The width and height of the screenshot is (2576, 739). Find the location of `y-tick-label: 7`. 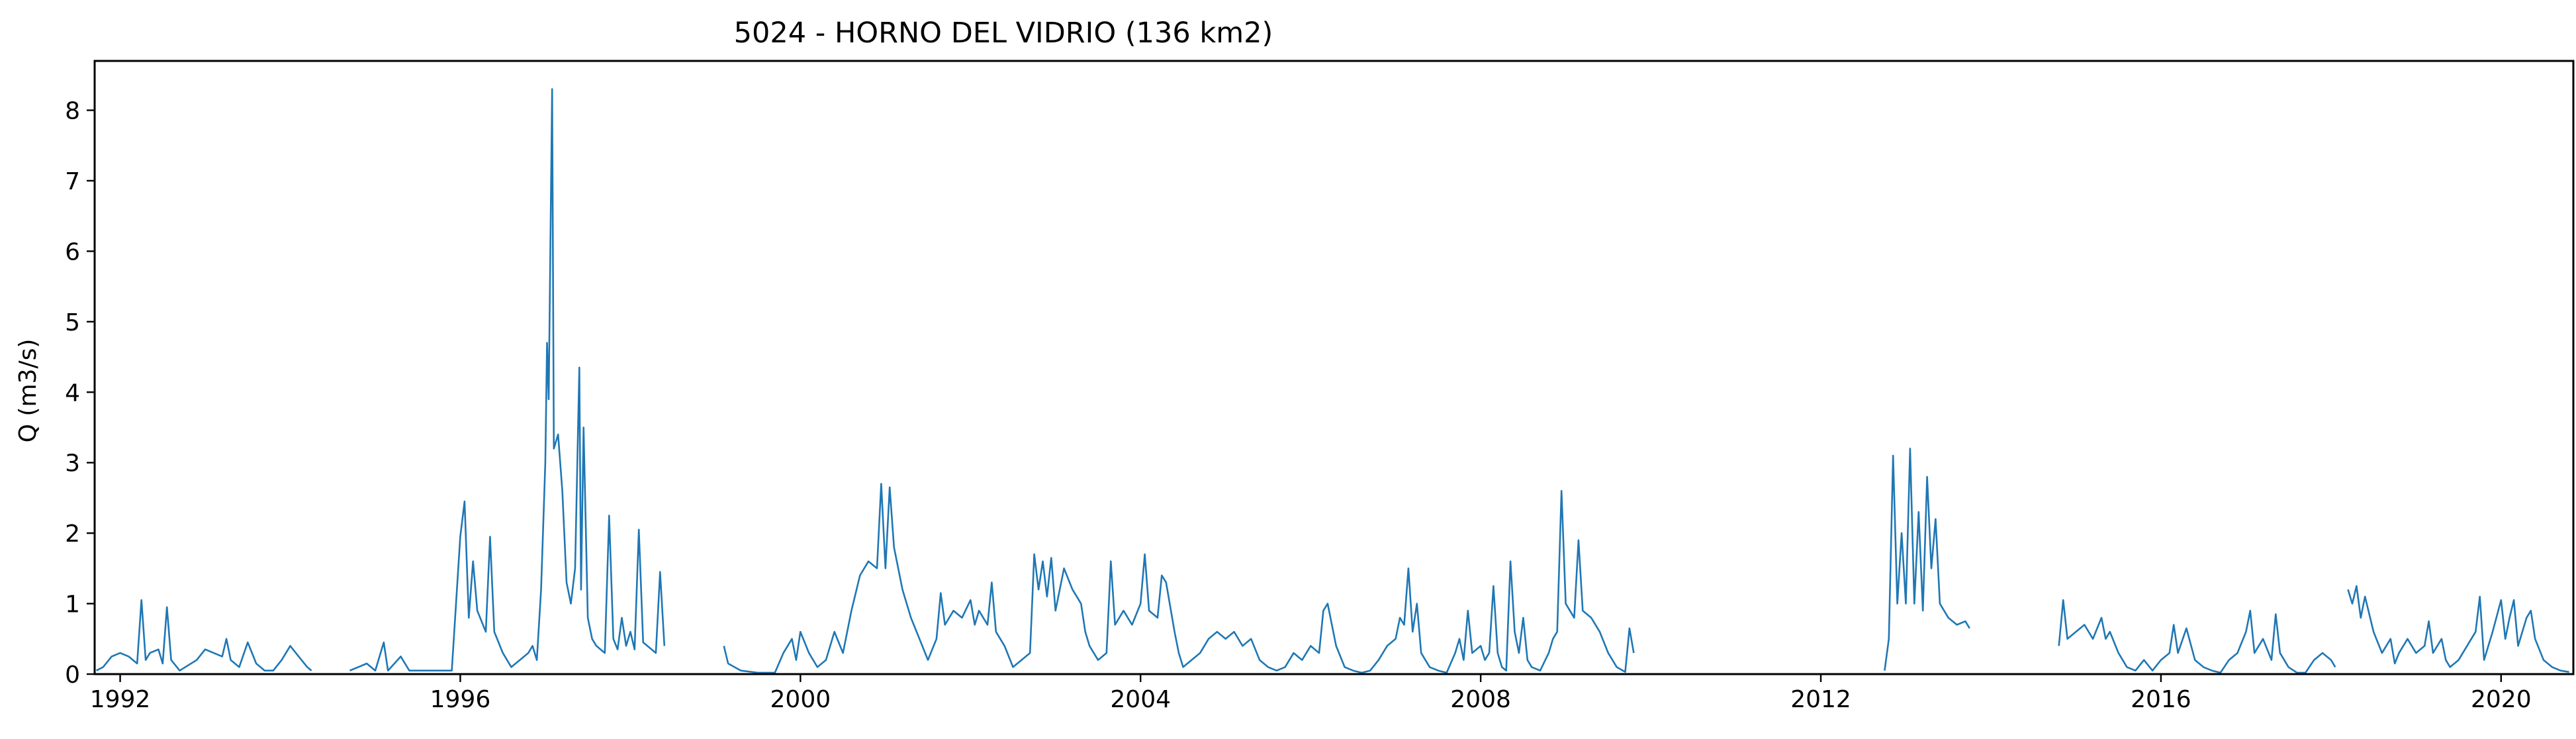

y-tick-label: 7 is located at coordinates (72, 181).